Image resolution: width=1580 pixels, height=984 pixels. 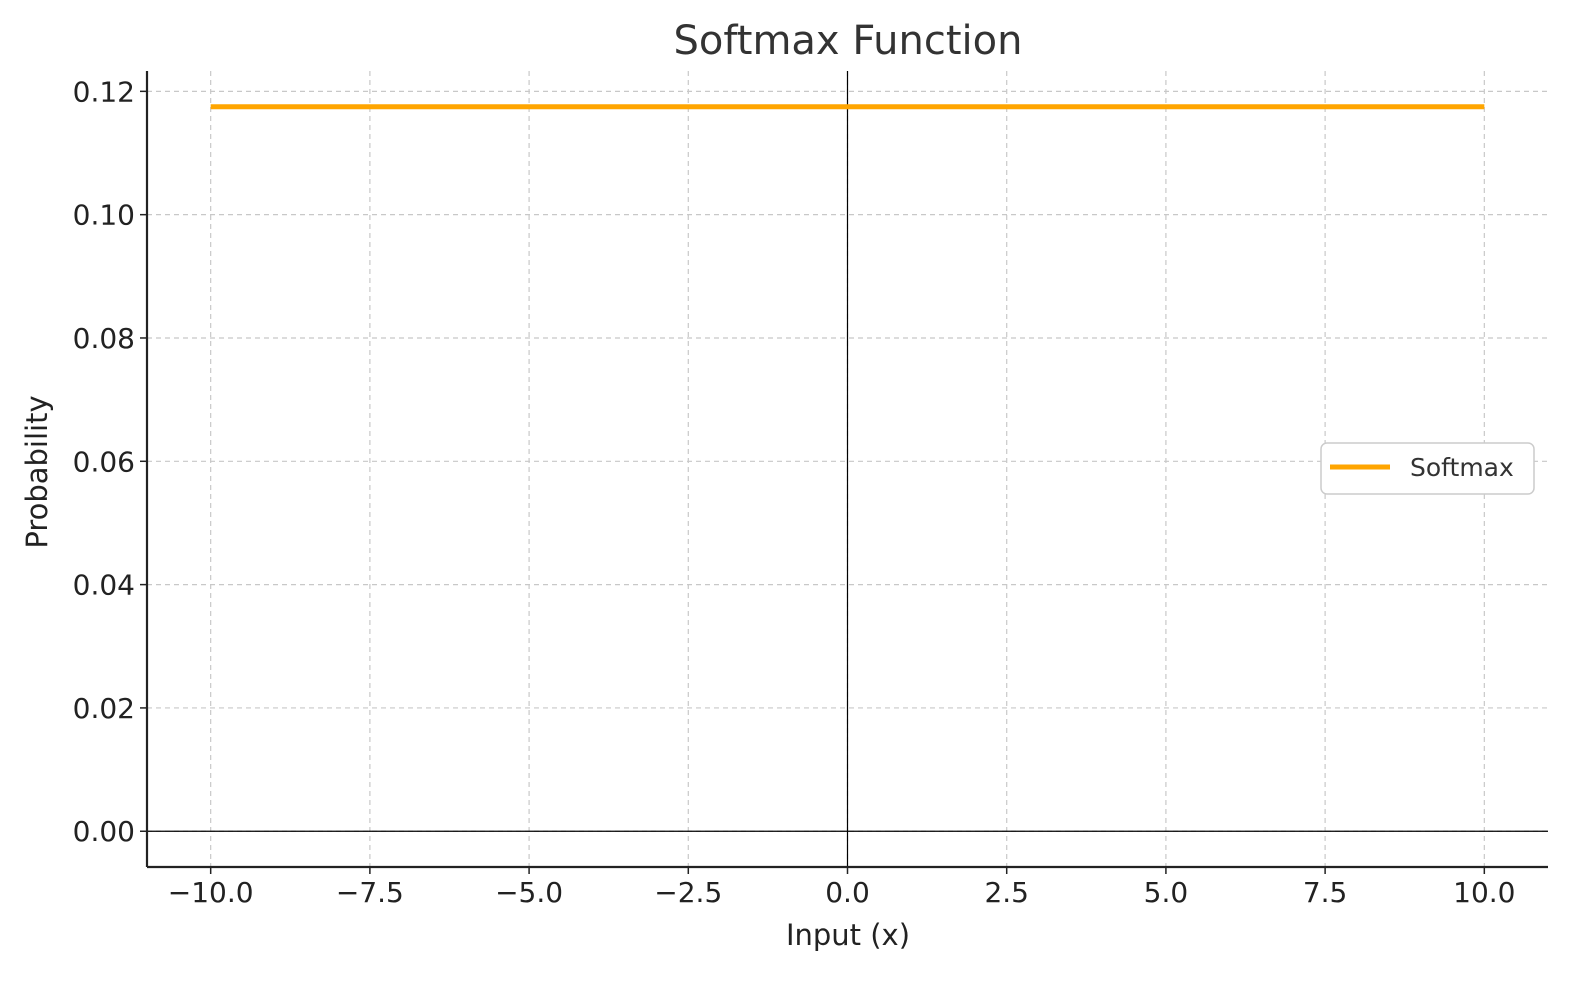 What do you see at coordinates (1325, 892) in the screenshot?
I see `x-tick-label: 7.5` at bounding box center [1325, 892].